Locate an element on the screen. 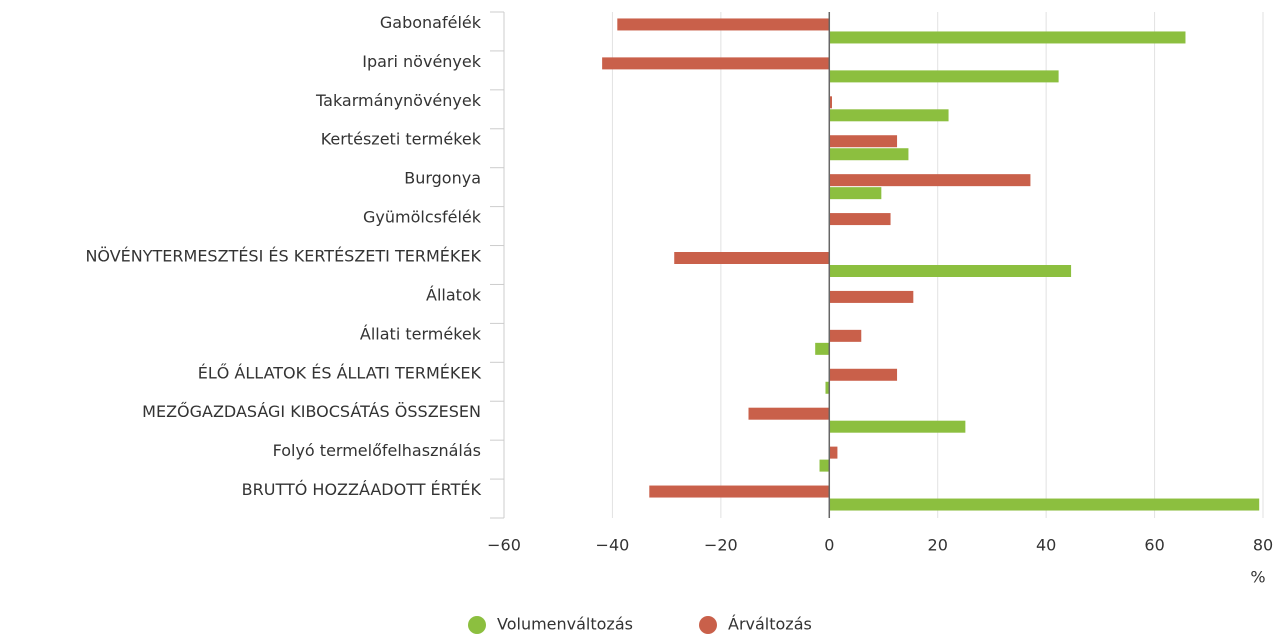 This screenshot has height=636, width=1288. y-tick-label: BRUTTÓ HOZZÁADOTT ÉRTÉK is located at coordinates (362, 489).